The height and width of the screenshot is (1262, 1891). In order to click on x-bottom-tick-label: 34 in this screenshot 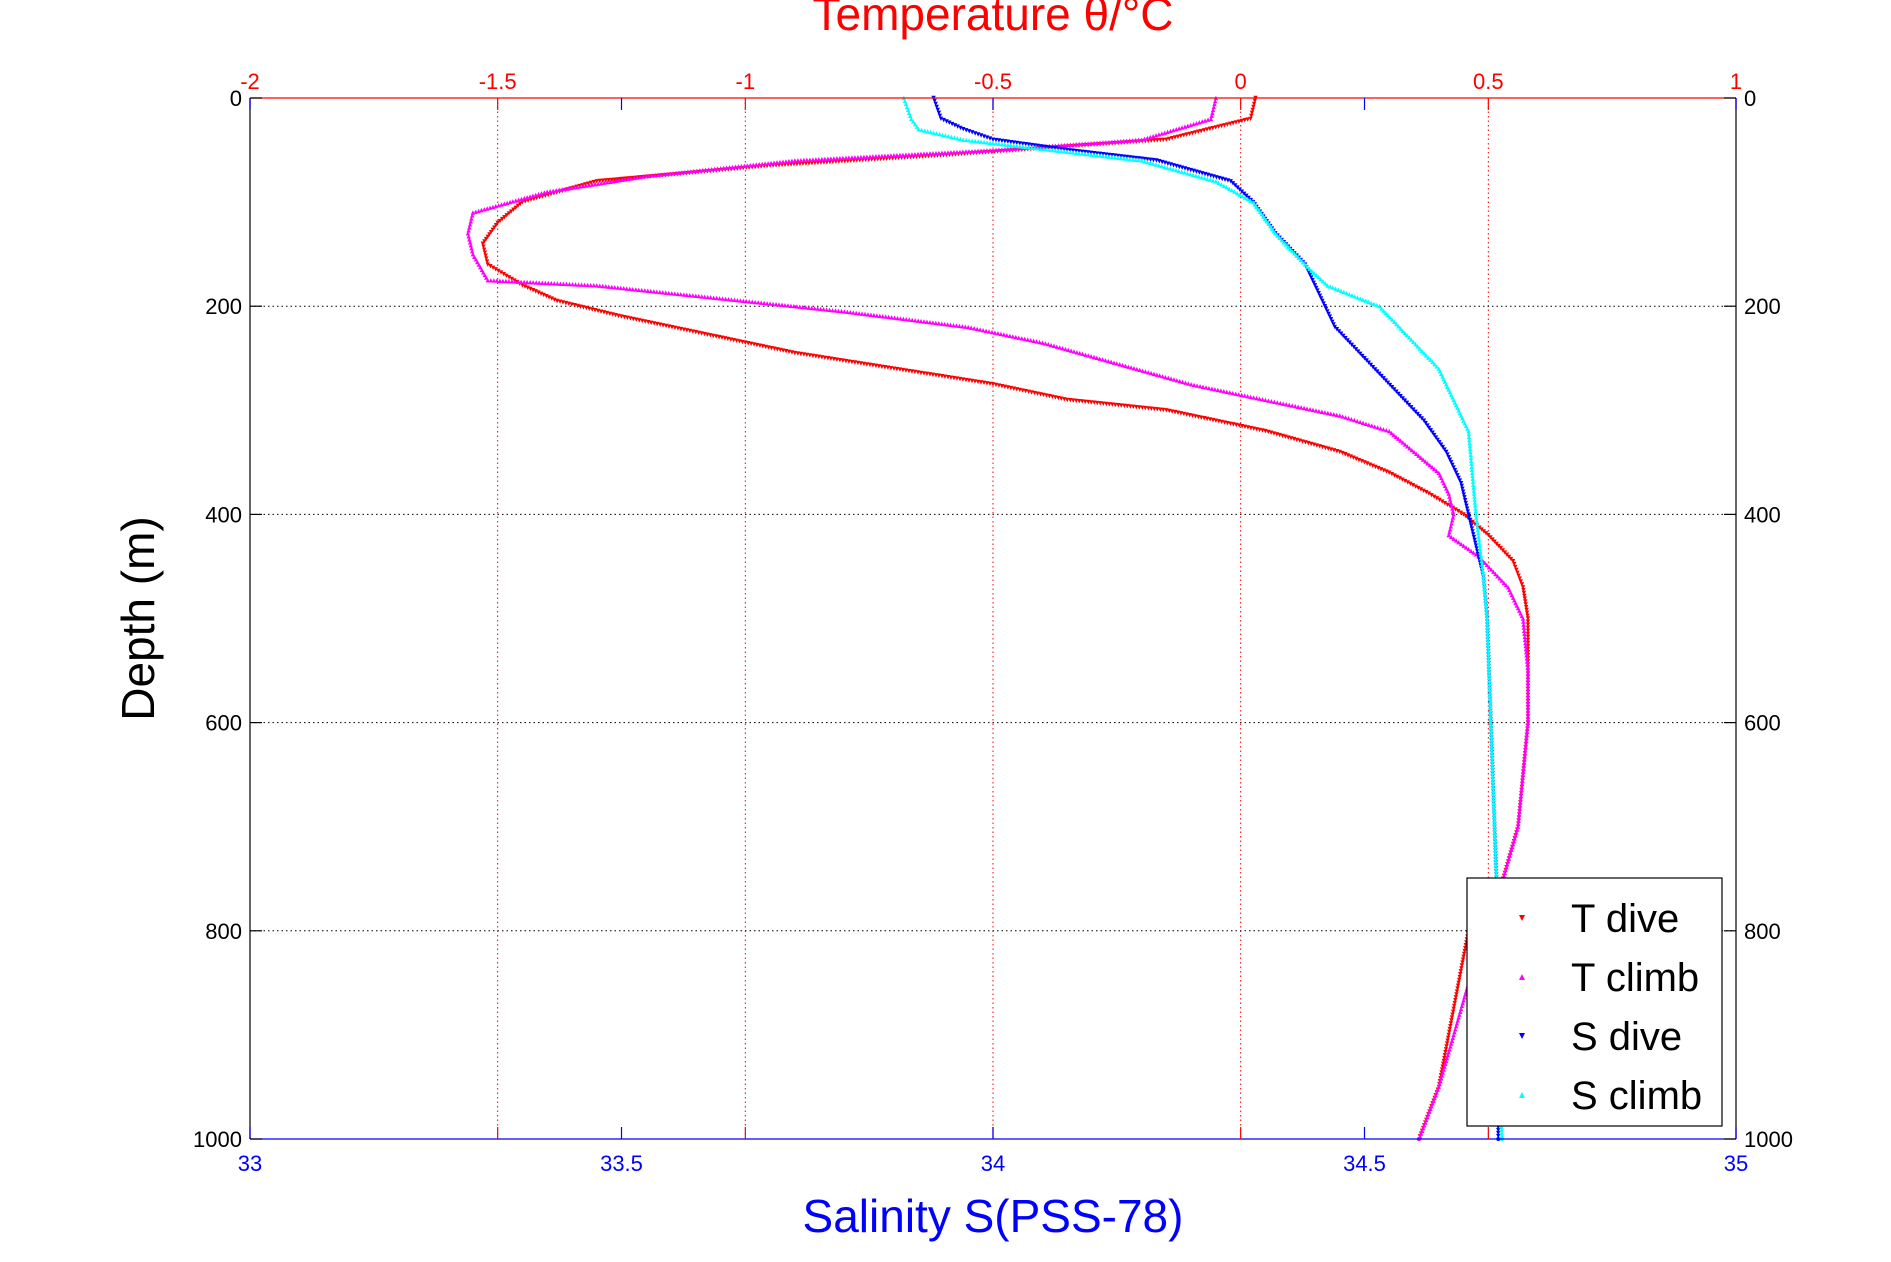, I will do `click(993, 1163)`.